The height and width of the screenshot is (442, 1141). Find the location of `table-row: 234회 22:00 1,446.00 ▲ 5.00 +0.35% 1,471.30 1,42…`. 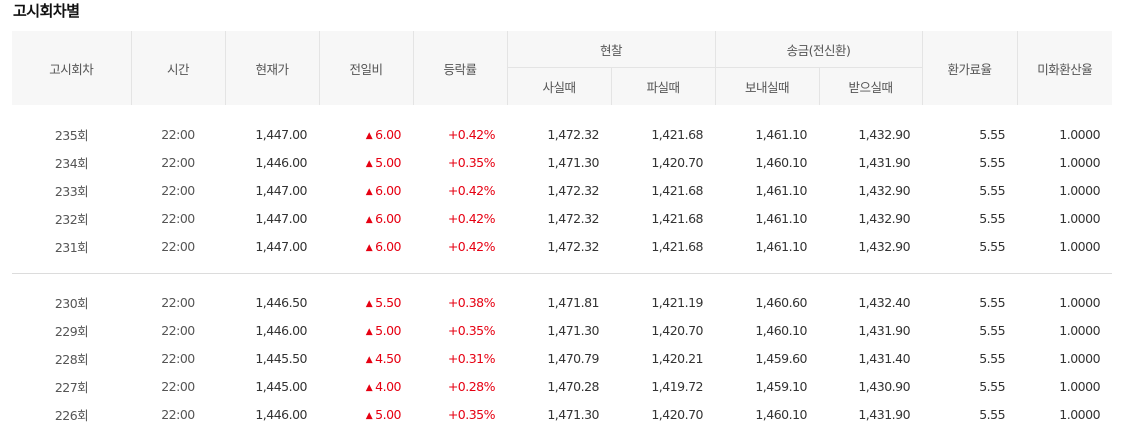

table-row: 234회 22:00 1,446.00 ▲ 5.00 +0.35% 1,471.30 1,42… is located at coordinates (562, 162).